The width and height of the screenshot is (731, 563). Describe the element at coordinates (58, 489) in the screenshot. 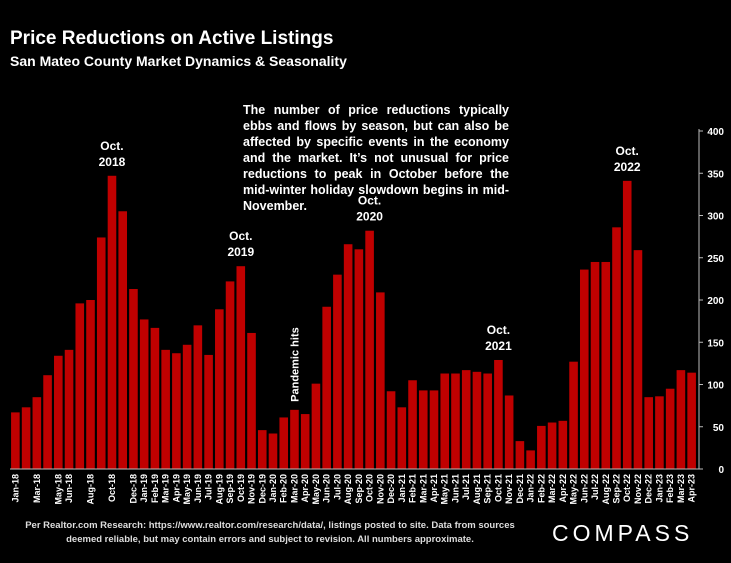

I see `x-tick-label: May-18` at that location.